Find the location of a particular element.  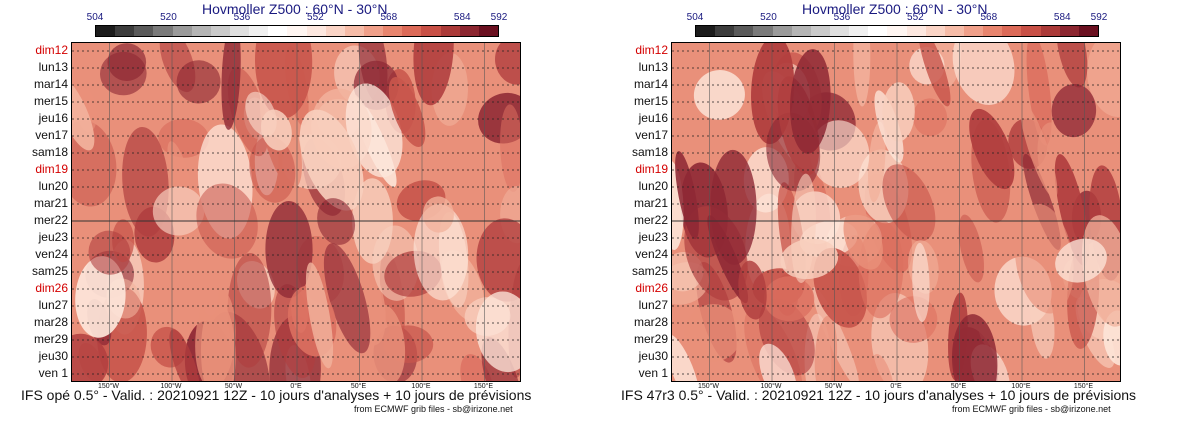

day-label: mar28 is located at coordinates (50, 322).